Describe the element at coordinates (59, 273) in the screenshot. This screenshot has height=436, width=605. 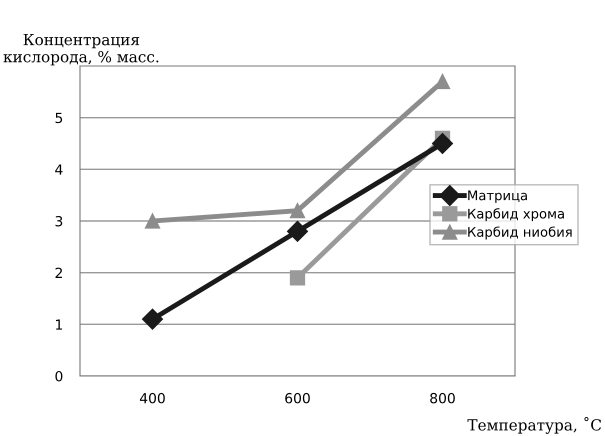
I see `y-tick-label: 2` at that location.